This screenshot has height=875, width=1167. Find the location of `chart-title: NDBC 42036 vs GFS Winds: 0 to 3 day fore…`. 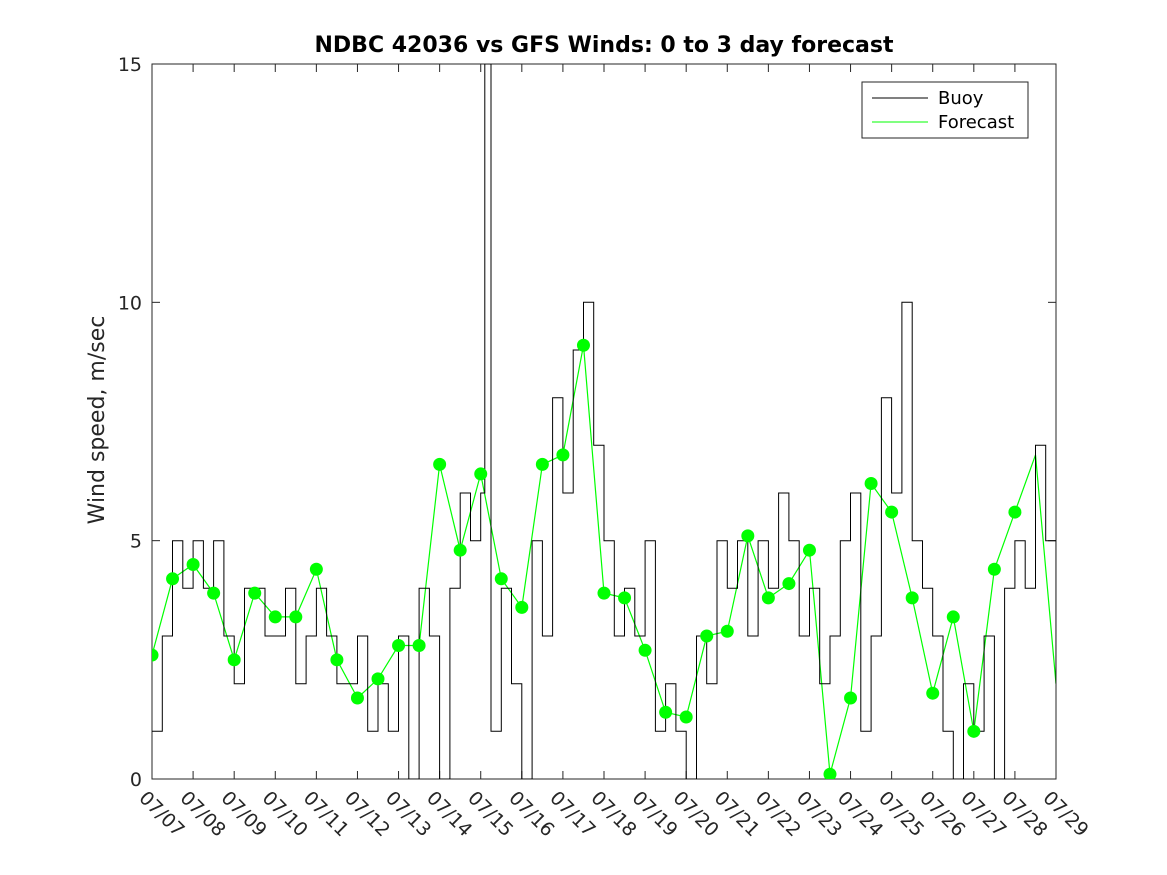

chart-title: NDBC 42036 vs GFS Winds: 0 to 3 day fore… is located at coordinates (604, 45).